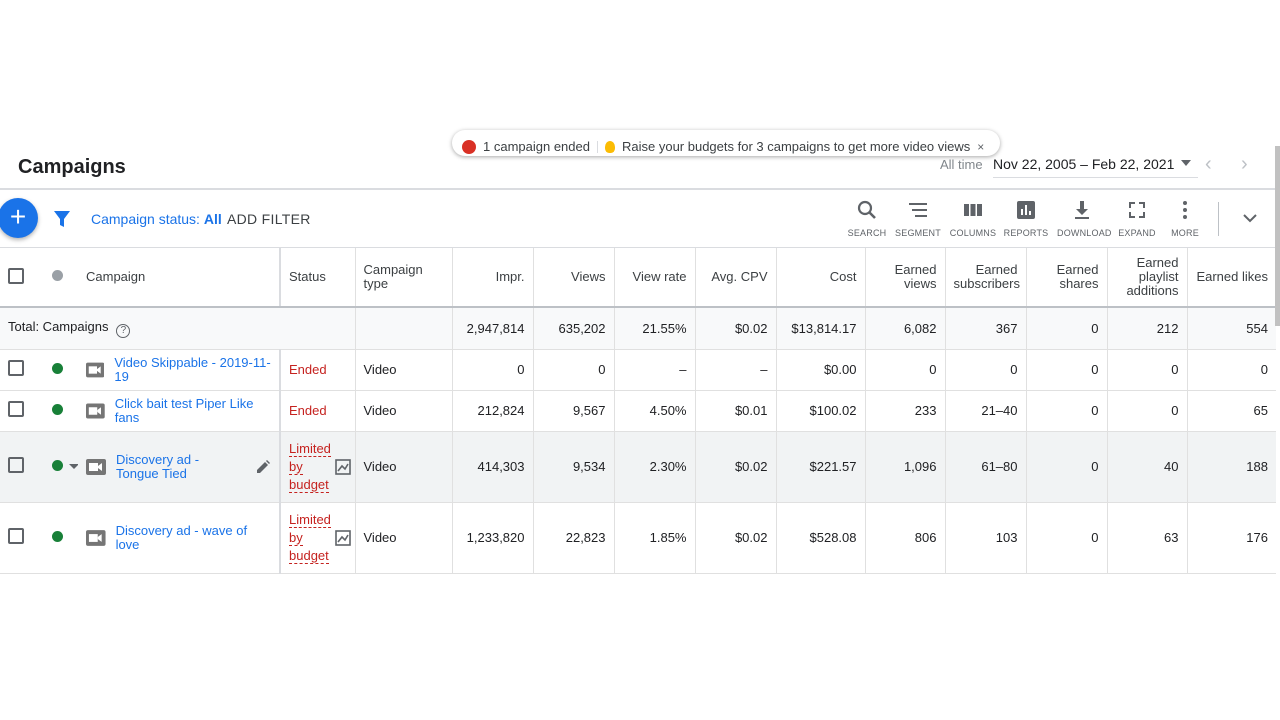  What do you see at coordinates (72, 167) in the screenshot?
I see `page-title: Campaigns` at bounding box center [72, 167].